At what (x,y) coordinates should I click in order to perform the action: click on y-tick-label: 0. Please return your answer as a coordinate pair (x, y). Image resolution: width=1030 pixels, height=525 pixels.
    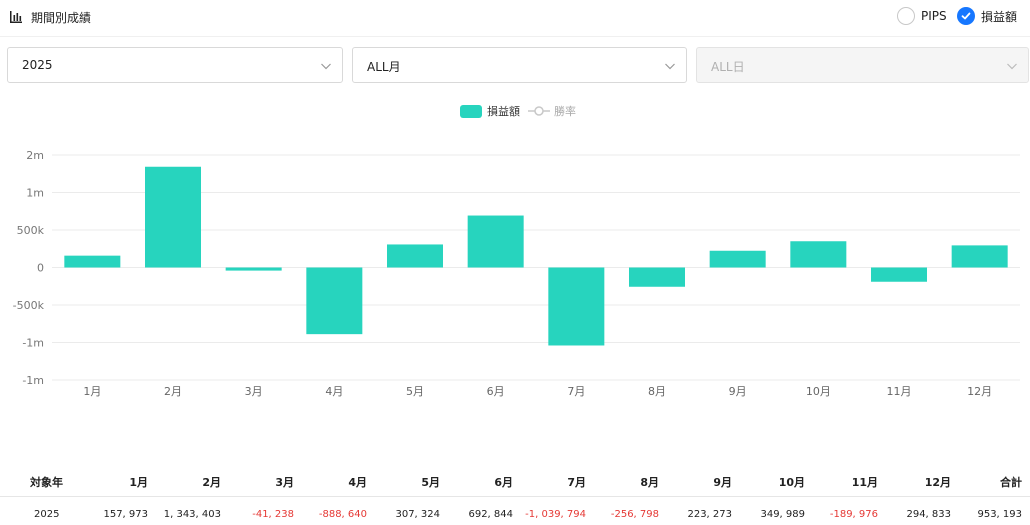
    Looking at the image, I should click on (40, 268).